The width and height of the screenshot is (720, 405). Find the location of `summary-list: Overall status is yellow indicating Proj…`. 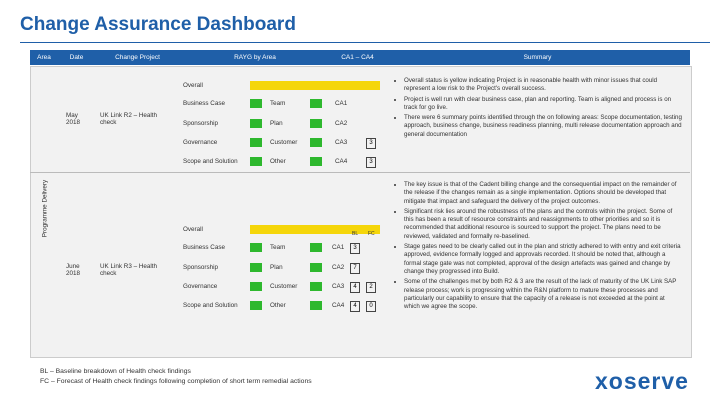

summary-list: Overall status is yellow indicating Proj… is located at coordinates (537, 108).